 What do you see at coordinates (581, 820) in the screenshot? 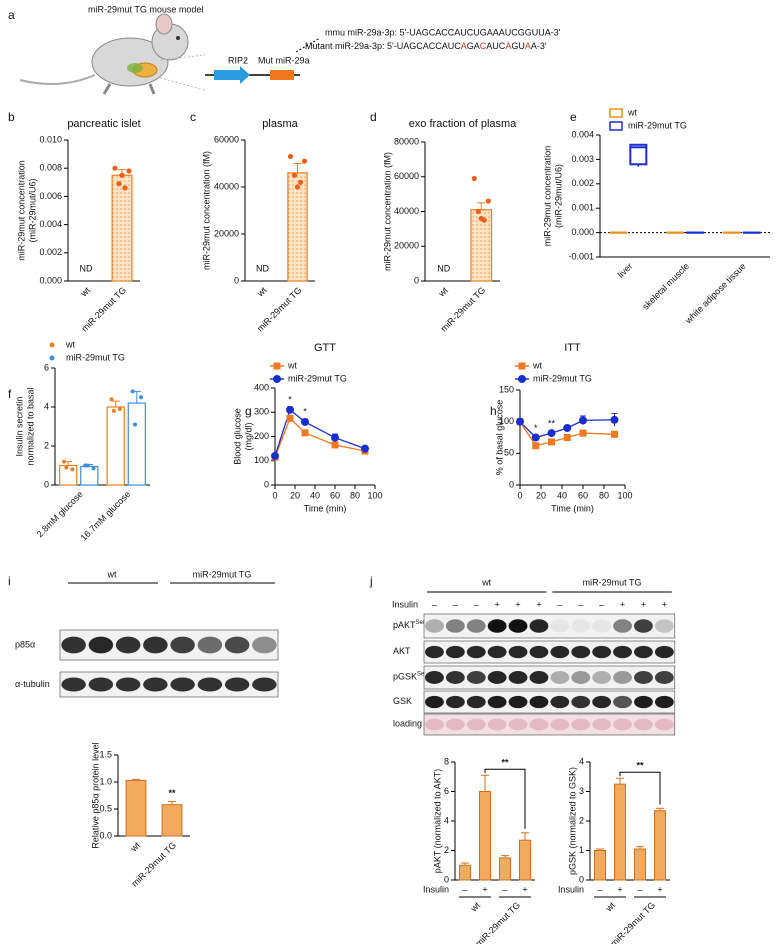
I see `y-tick-label: 2` at bounding box center [581, 820].